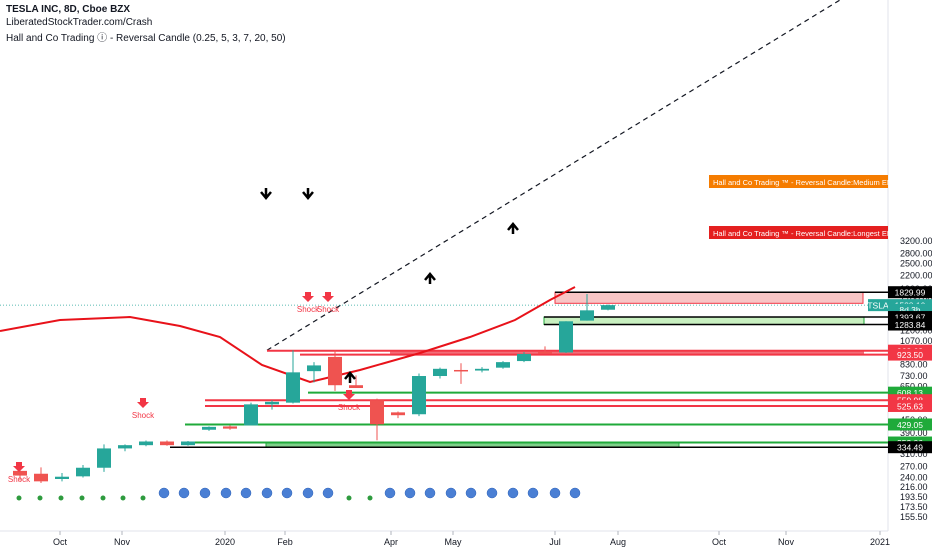 The image size is (932, 550). What do you see at coordinates (916, 299) in the screenshot?
I see `y-tick-label: 1700.00` at bounding box center [916, 299].